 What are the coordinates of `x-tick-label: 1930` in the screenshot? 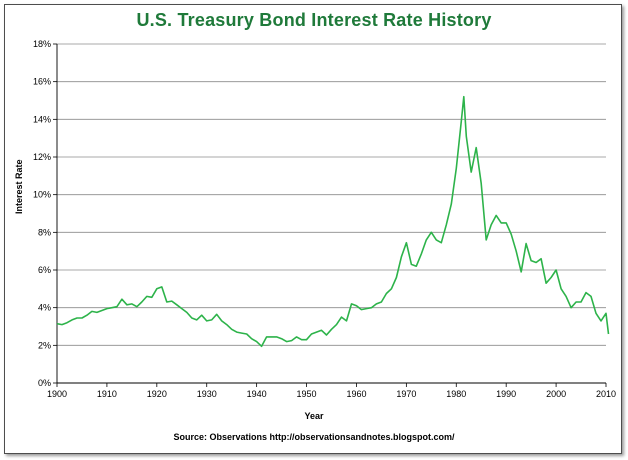 It's located at (207, 394).